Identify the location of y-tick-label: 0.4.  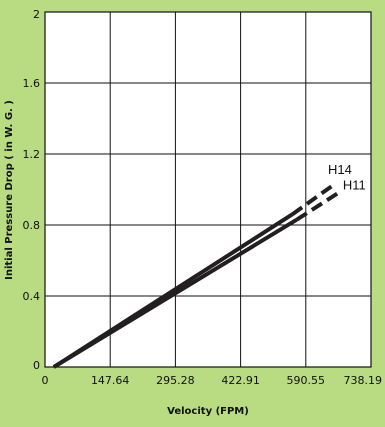
(32, 296).